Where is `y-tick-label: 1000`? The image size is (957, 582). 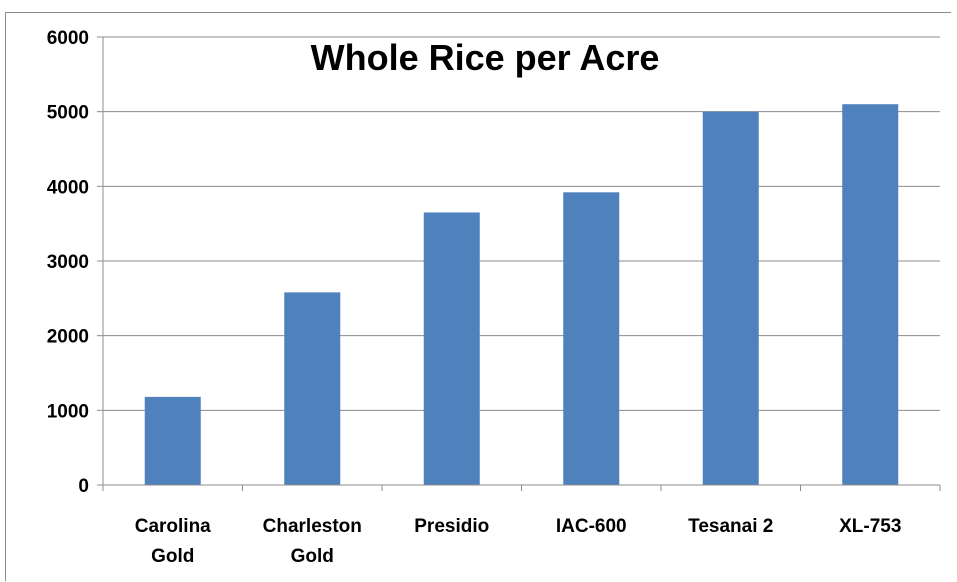
y-tick-label: 1000 is located at coordinates (68, 411).